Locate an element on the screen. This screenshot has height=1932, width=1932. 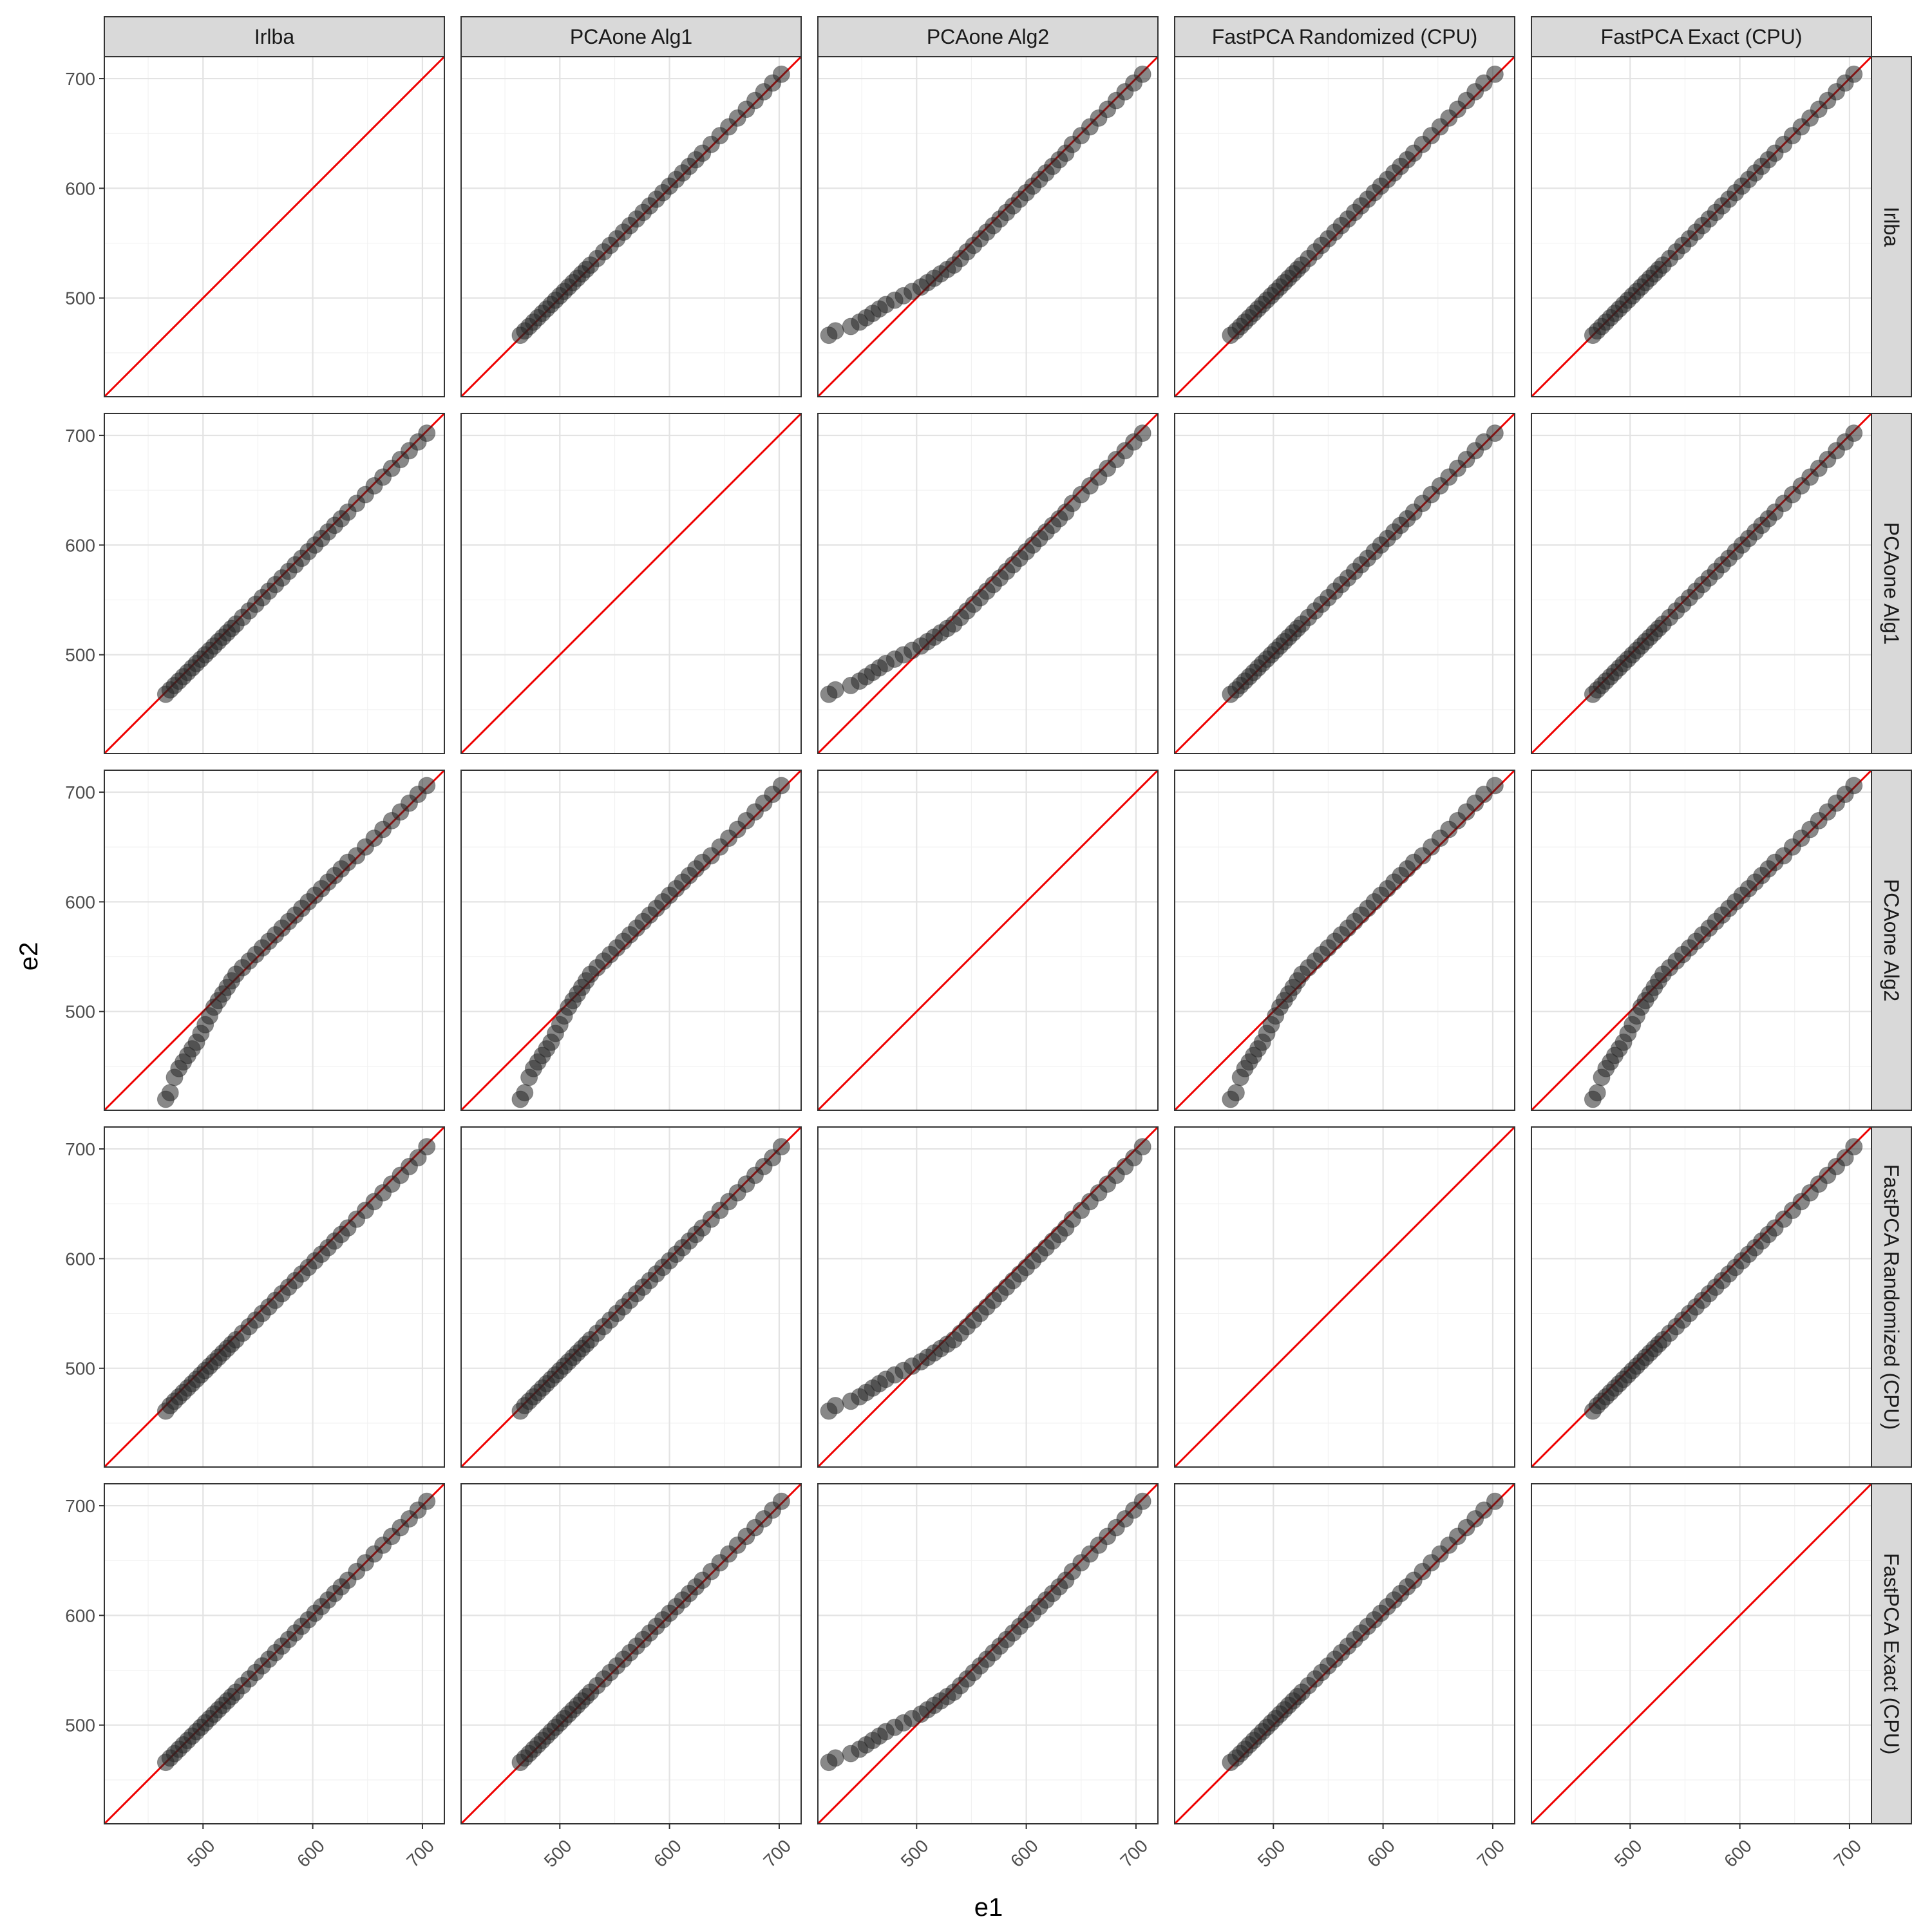
column-strip-label: FastPCA Randomized (CPU) is located at coordinates (1345, 36).